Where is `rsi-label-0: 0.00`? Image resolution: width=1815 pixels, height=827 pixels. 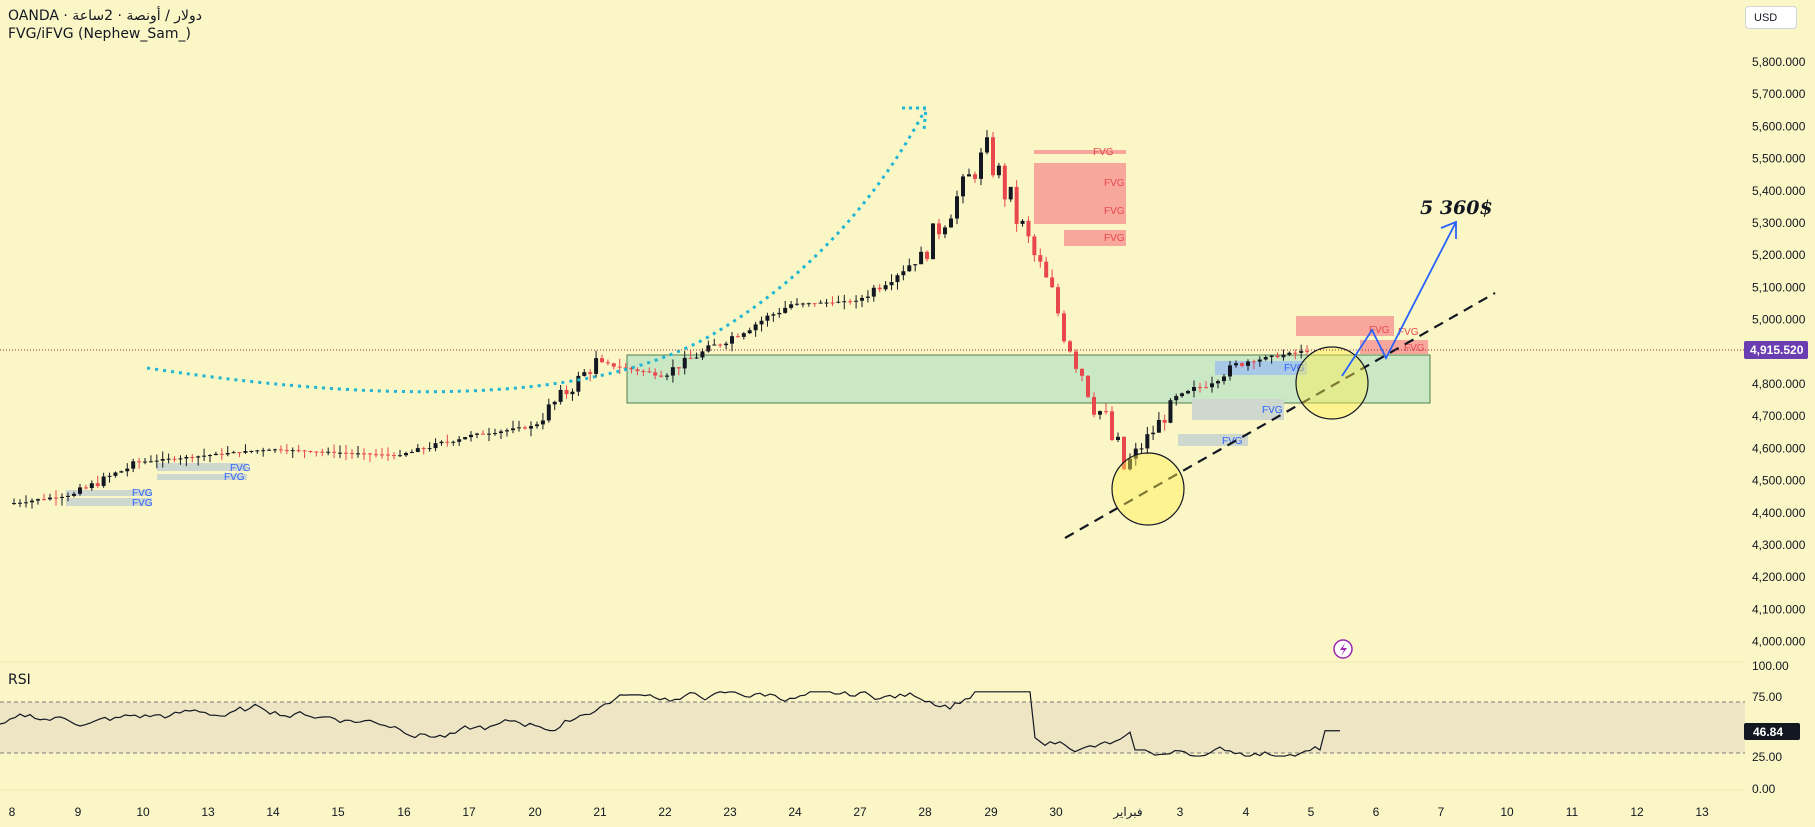 rsi-label-0: 0.00 is located at coordinates (1764, 789).